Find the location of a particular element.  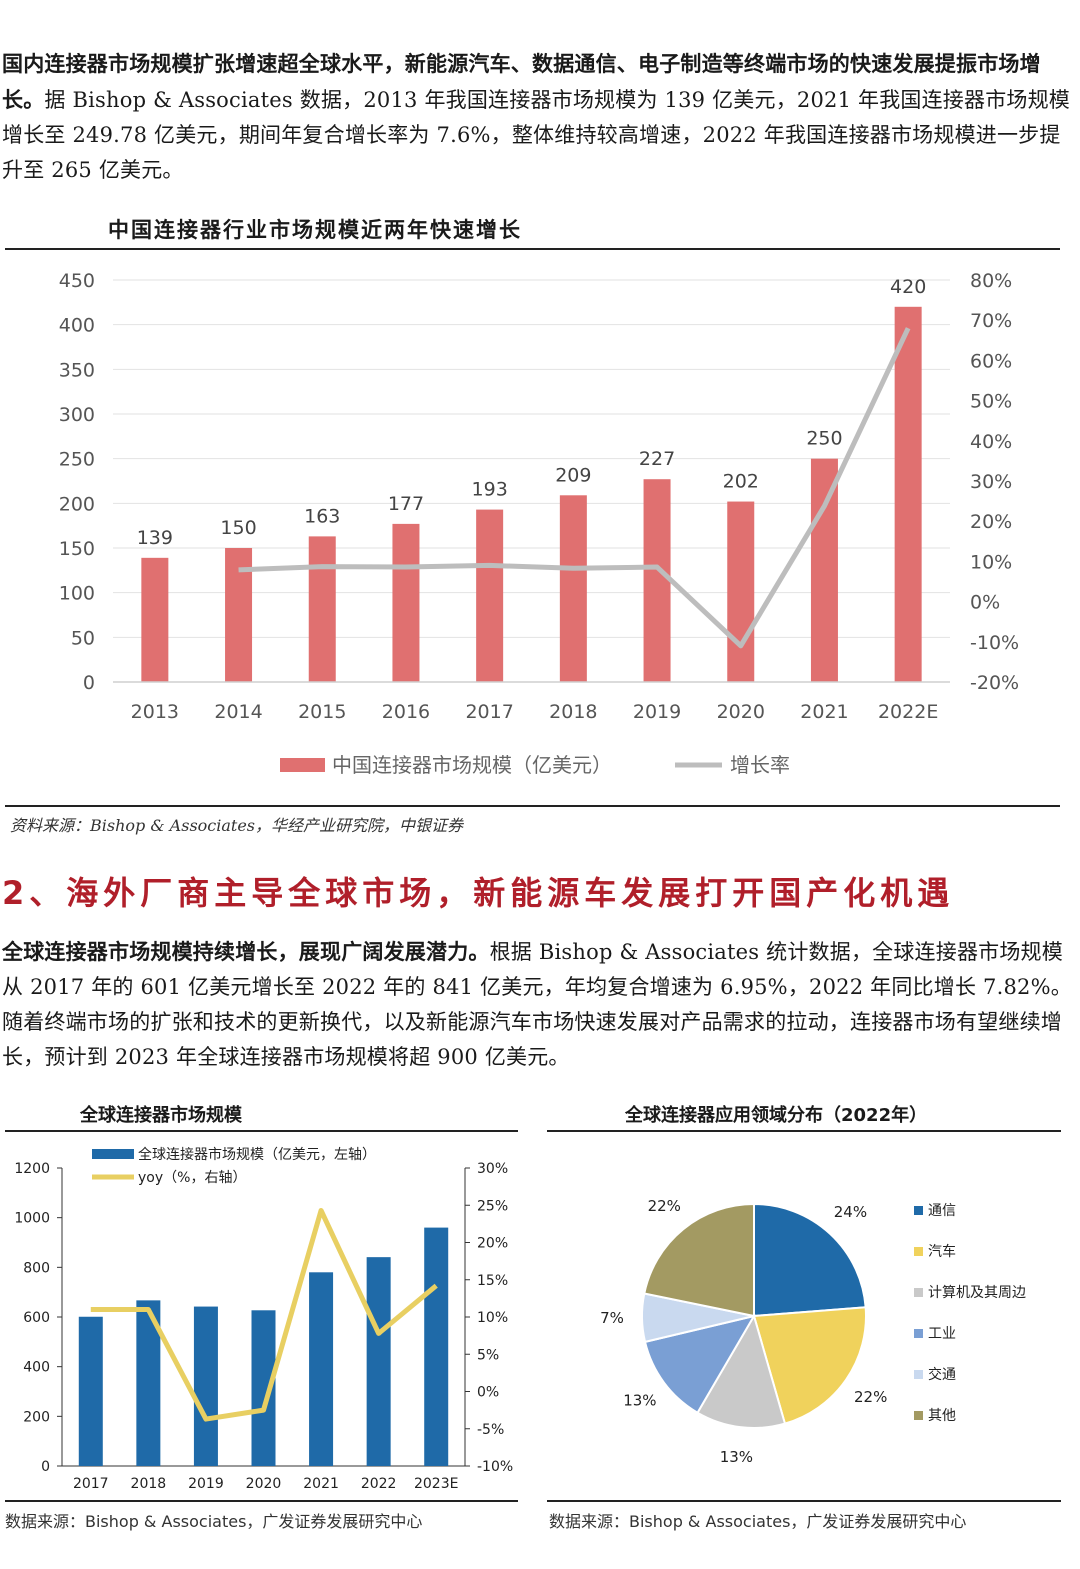

chart2-right-tick: 30% is located at coordinates (492, 1169).